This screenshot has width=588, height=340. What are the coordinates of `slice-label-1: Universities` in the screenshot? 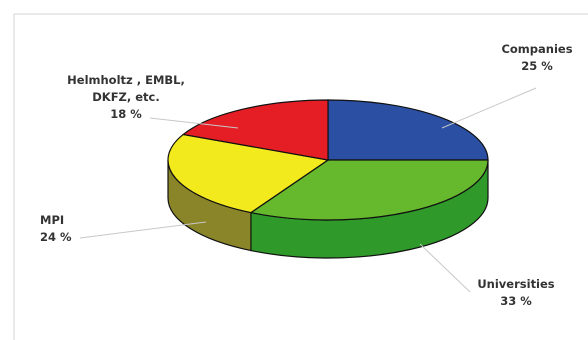 It's located at (515, 284).